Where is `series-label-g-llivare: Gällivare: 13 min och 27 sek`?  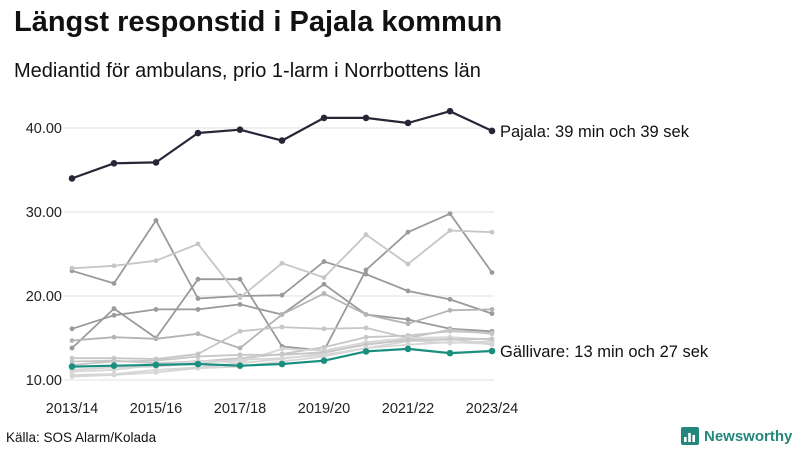 series-label-g-llivare: Gällivare: 13 min och 27 sek is located at coordinates (604, 352).